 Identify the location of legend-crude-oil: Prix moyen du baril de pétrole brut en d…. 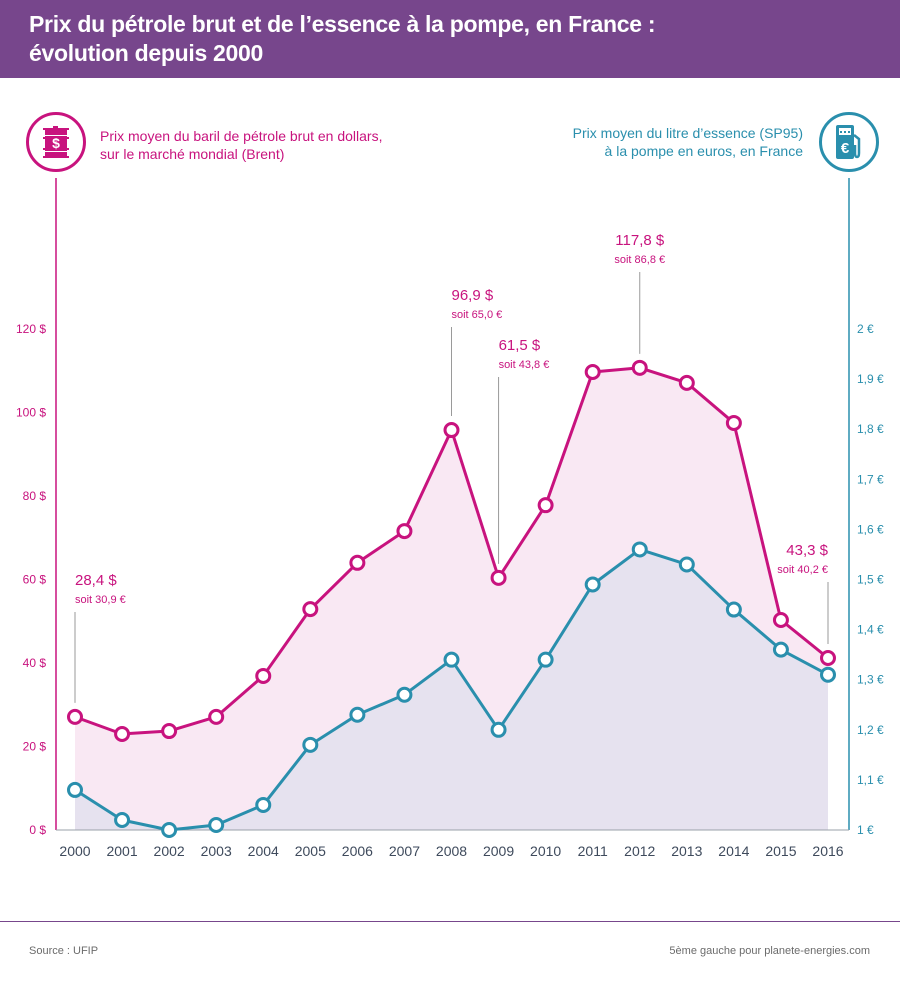
(241, 145).